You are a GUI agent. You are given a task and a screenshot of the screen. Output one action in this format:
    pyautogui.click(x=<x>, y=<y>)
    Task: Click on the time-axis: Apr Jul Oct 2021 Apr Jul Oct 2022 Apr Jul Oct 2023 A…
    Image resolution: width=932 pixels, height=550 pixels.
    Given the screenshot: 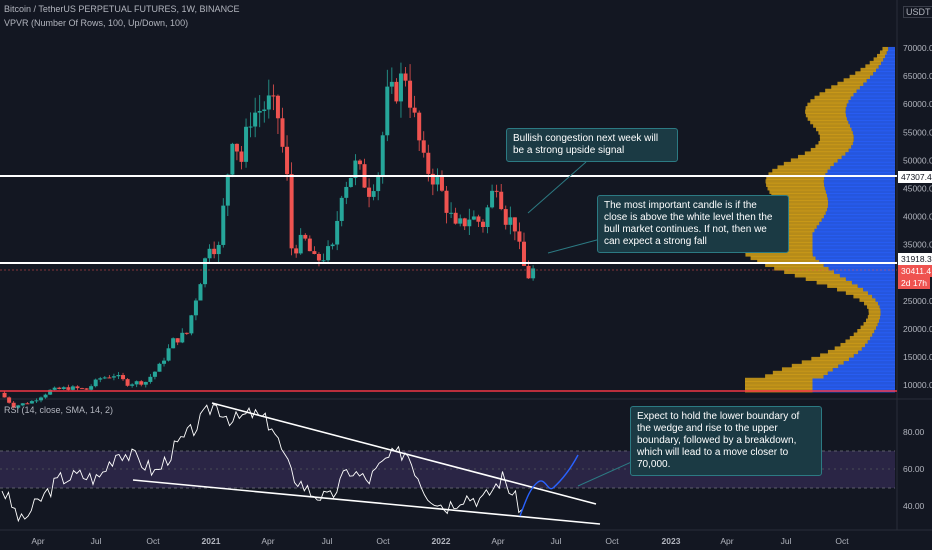 What is the action you would take?
    pyautogui.click(x=440, y=541)
    